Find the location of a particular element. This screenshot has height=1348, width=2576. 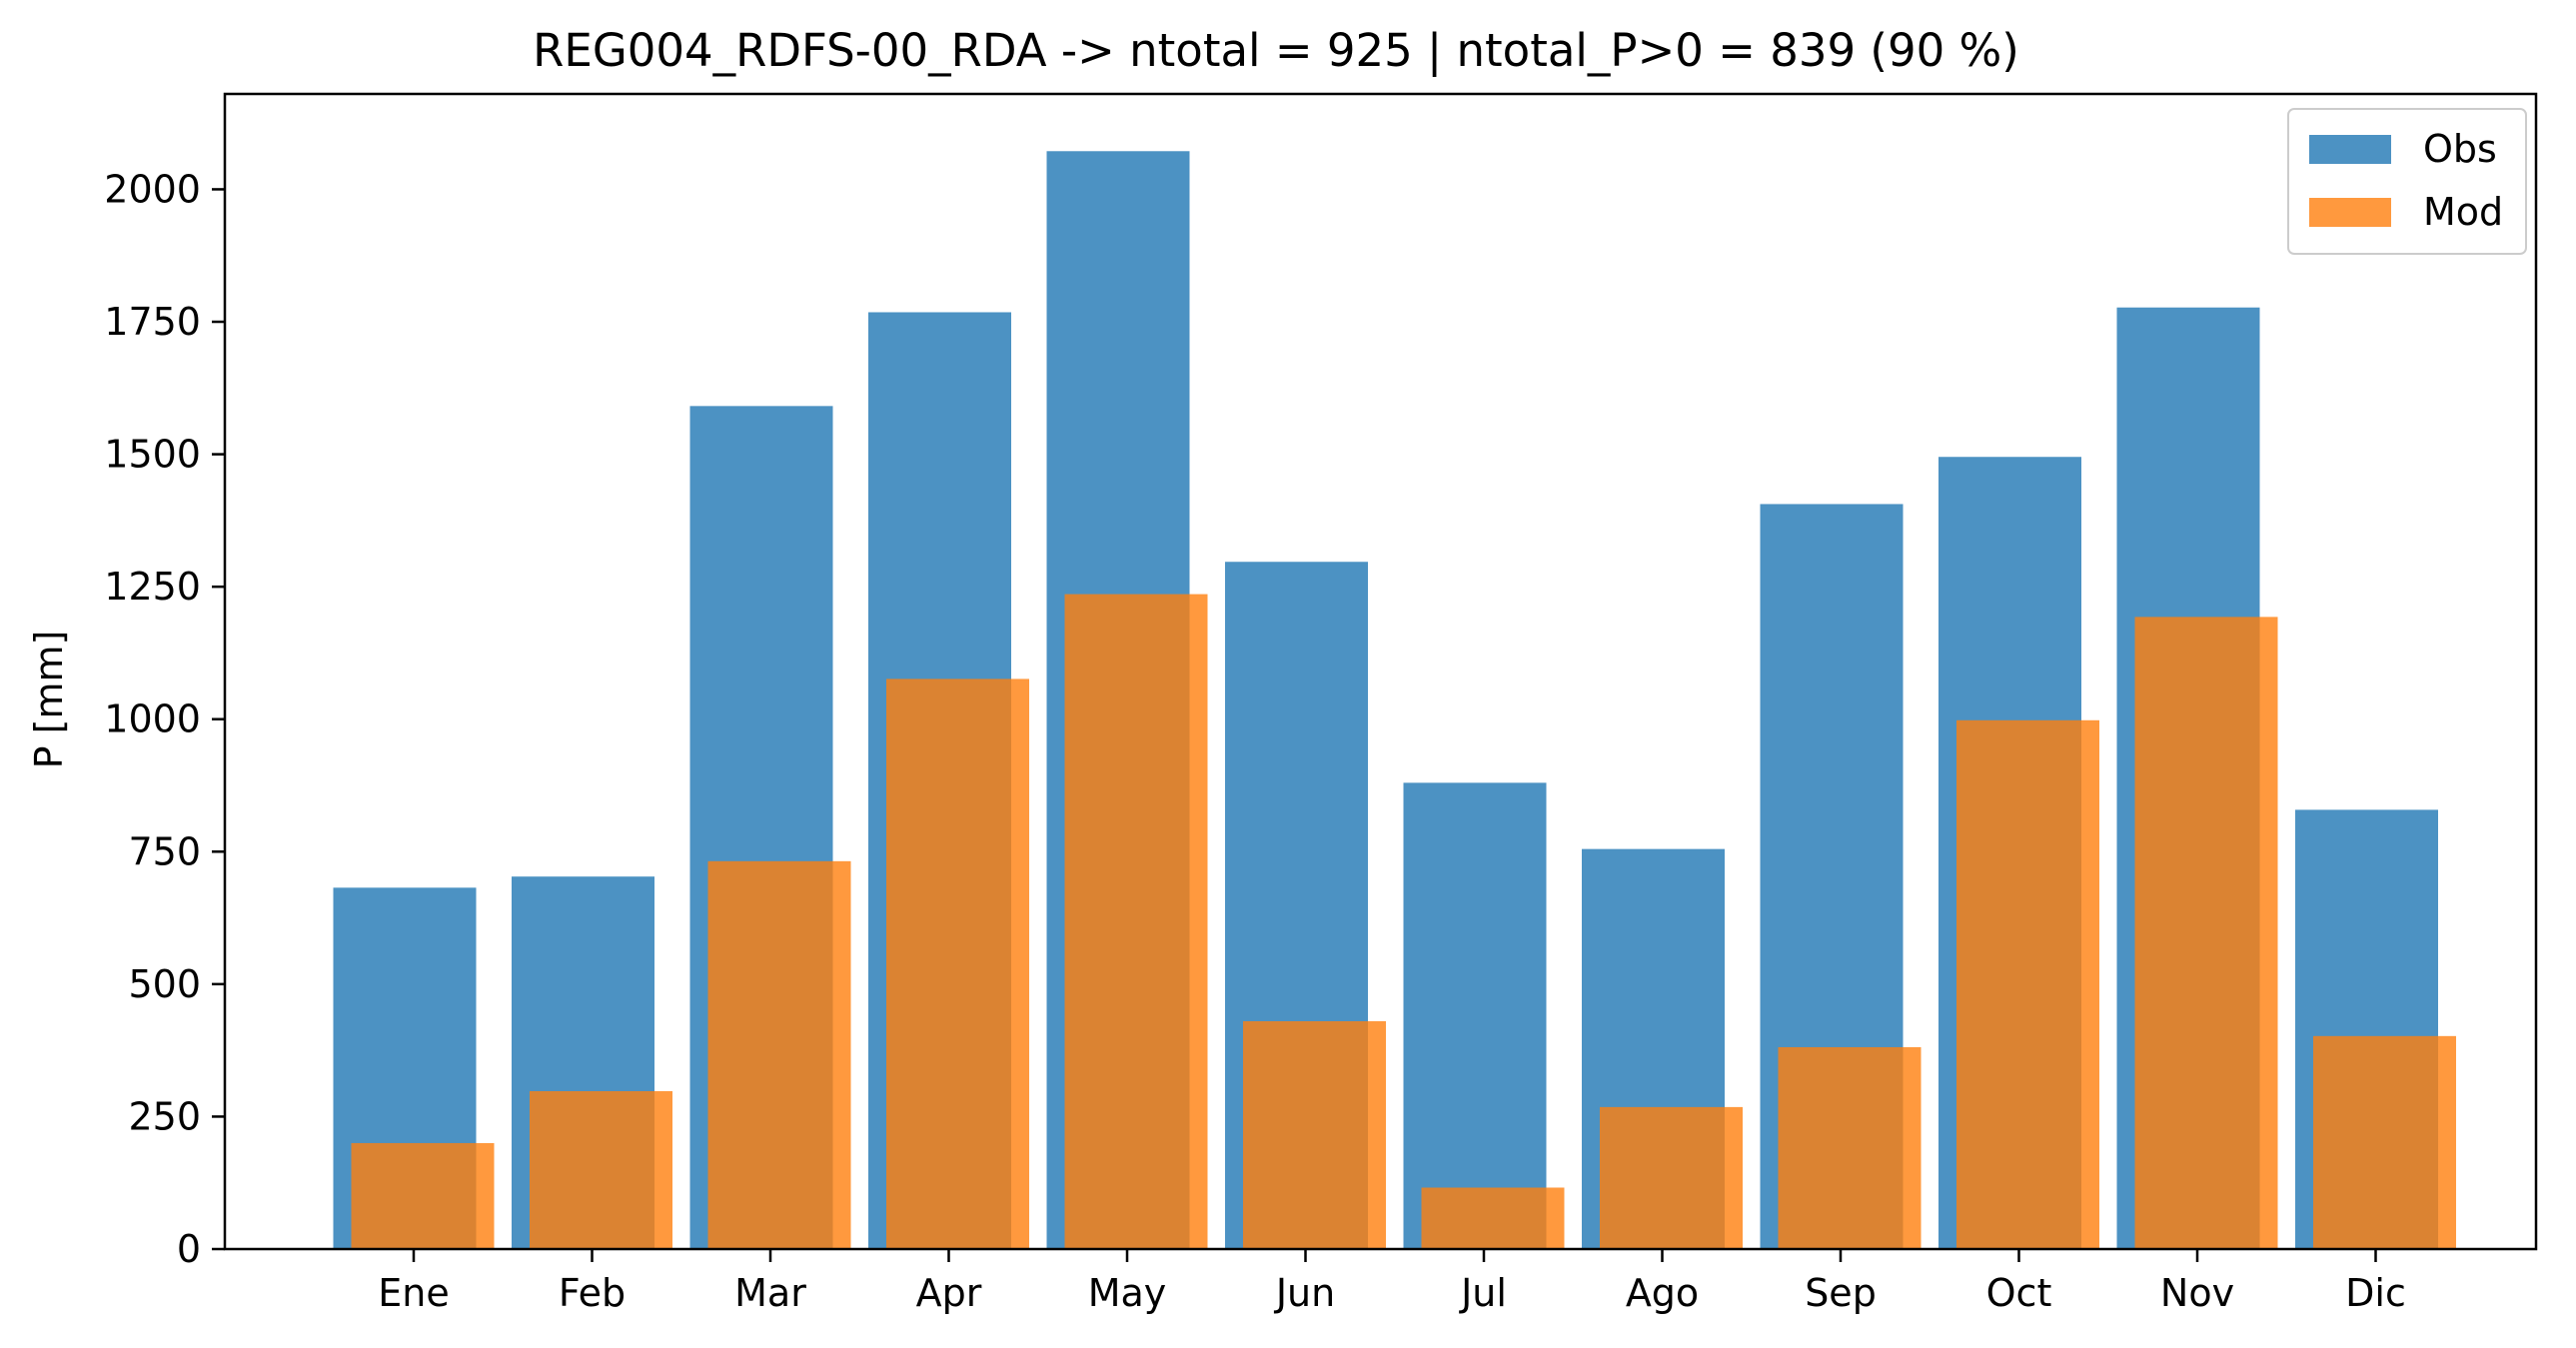

x-tick-label-dic: Dic is located at coordinates (2375, 1293).